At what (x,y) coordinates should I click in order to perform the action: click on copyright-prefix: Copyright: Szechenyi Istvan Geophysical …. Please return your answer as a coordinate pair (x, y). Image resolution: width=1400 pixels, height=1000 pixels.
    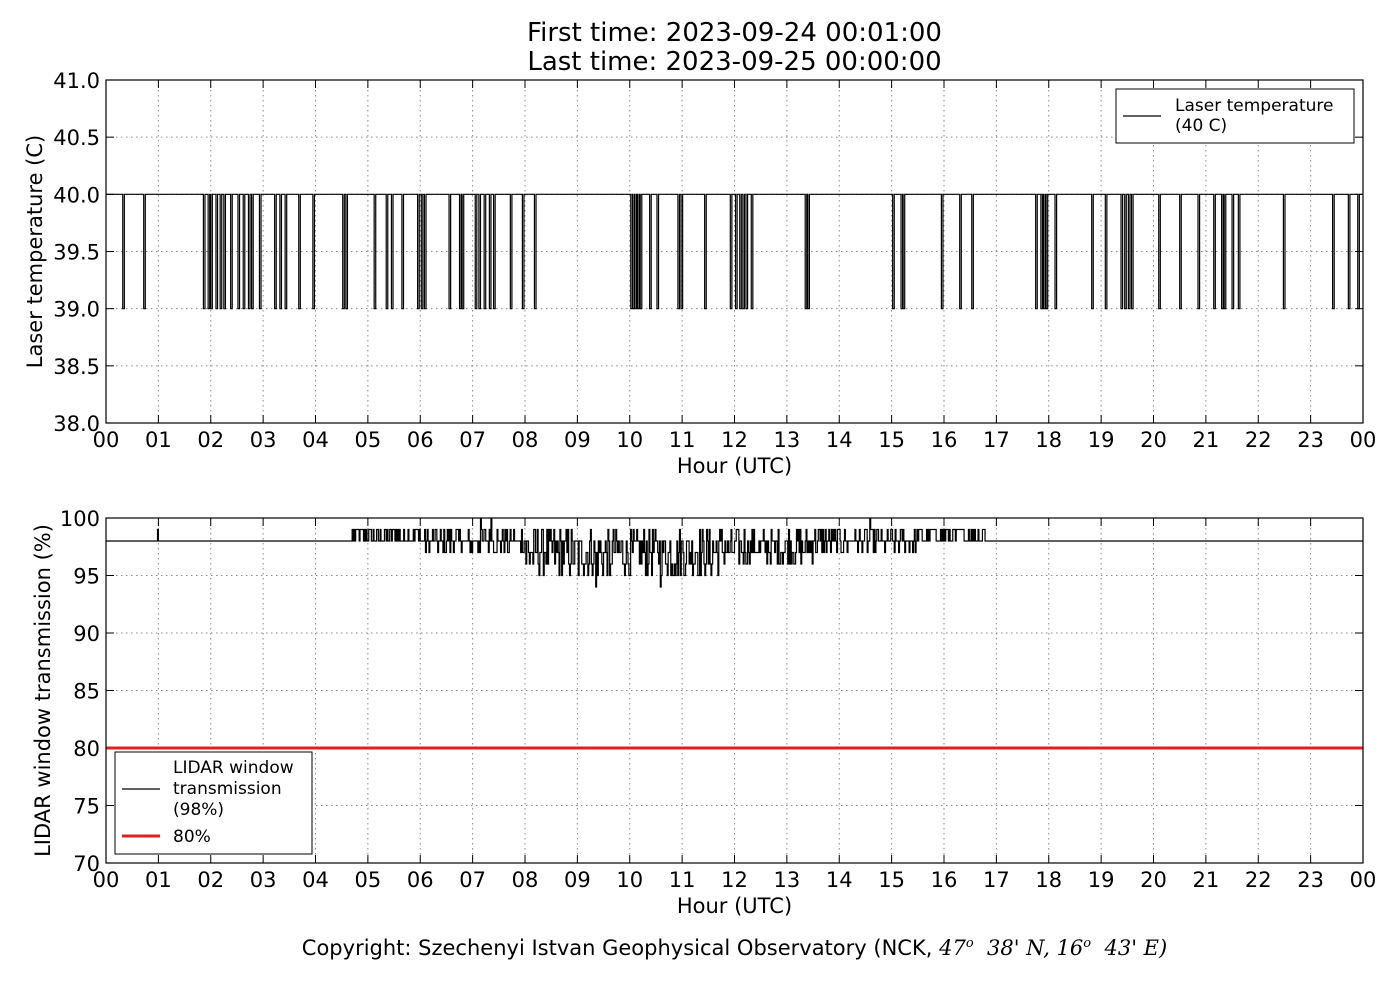
    Looking at the image, I should click on (620, 948).